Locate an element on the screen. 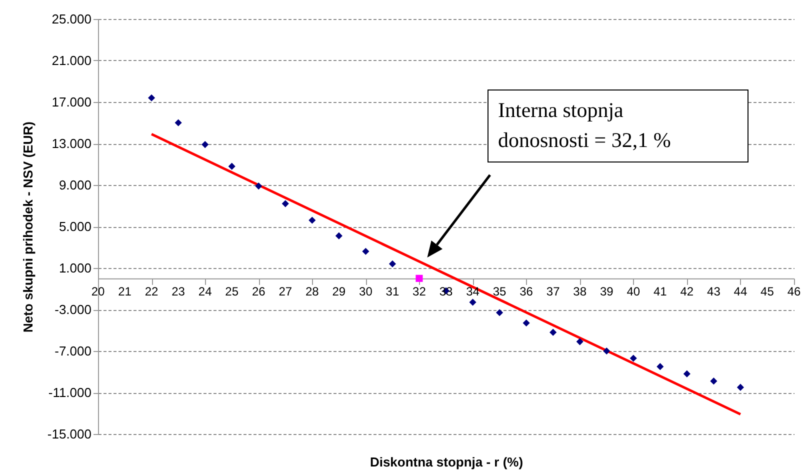 The height and width of the screenshot is (476, 808). x-tick-label: 30 is located at coordinates (366, 291).